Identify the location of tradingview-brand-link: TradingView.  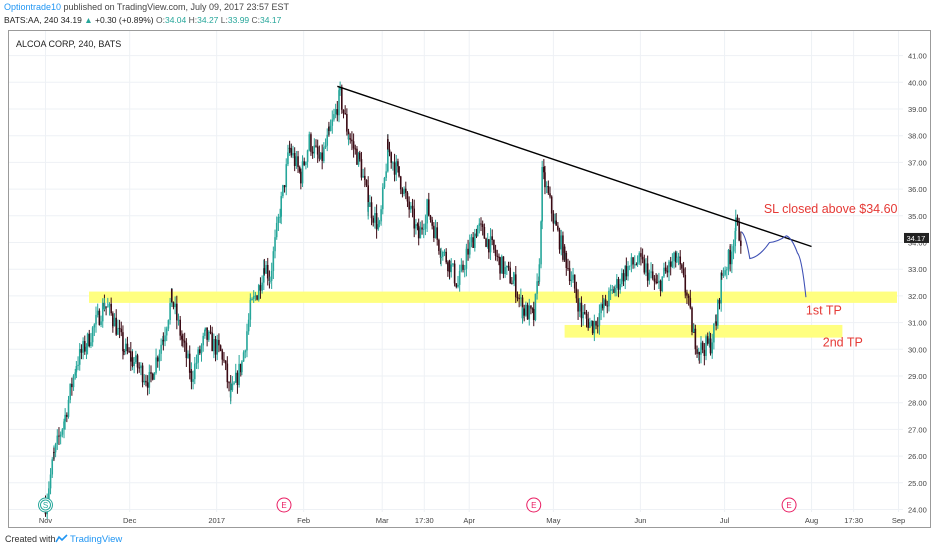
(96, 539).